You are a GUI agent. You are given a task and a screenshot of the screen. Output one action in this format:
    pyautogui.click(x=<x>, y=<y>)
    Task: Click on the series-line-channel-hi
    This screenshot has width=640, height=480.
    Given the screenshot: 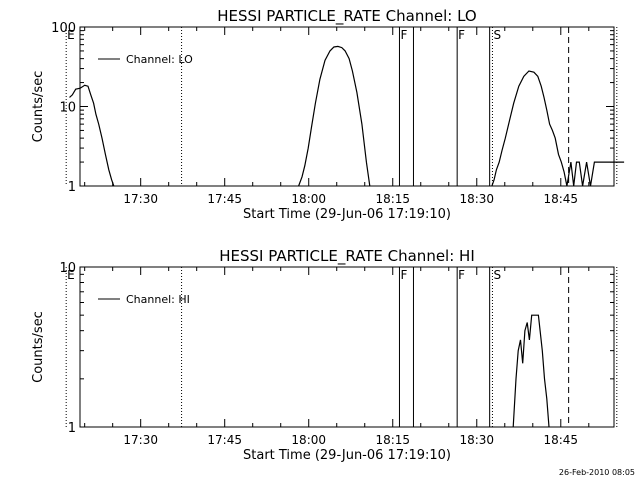 What is the action you would take?
    pyautogui.click(x=531, y=371)
    